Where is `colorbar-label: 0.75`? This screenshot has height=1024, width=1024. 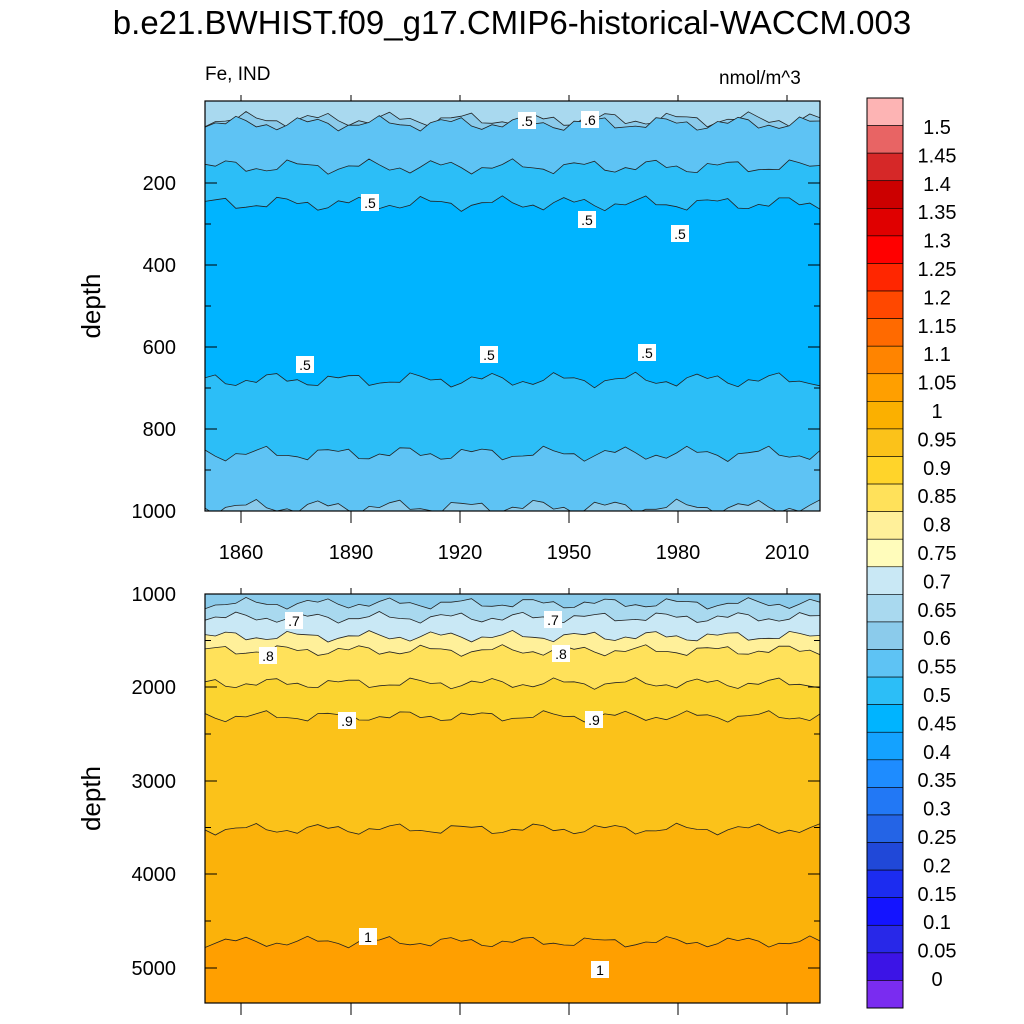 colorbar-label: 0.75 is located at coordinates (937, 554).